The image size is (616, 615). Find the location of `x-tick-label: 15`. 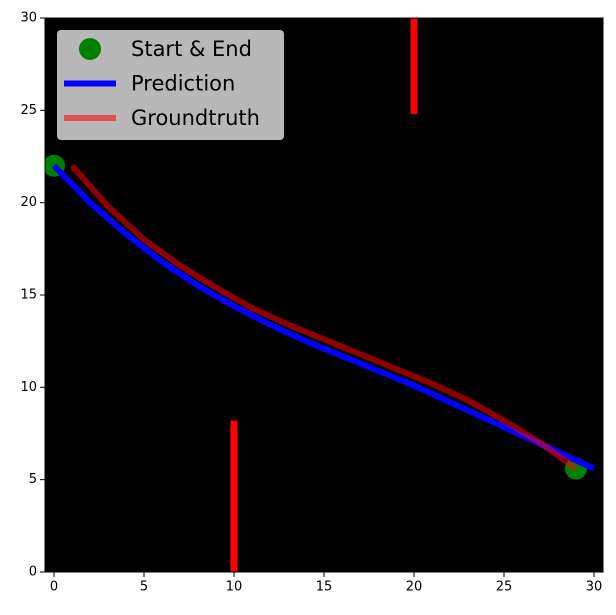

x-tick-label: 15 is located at coordinates (324, 587).